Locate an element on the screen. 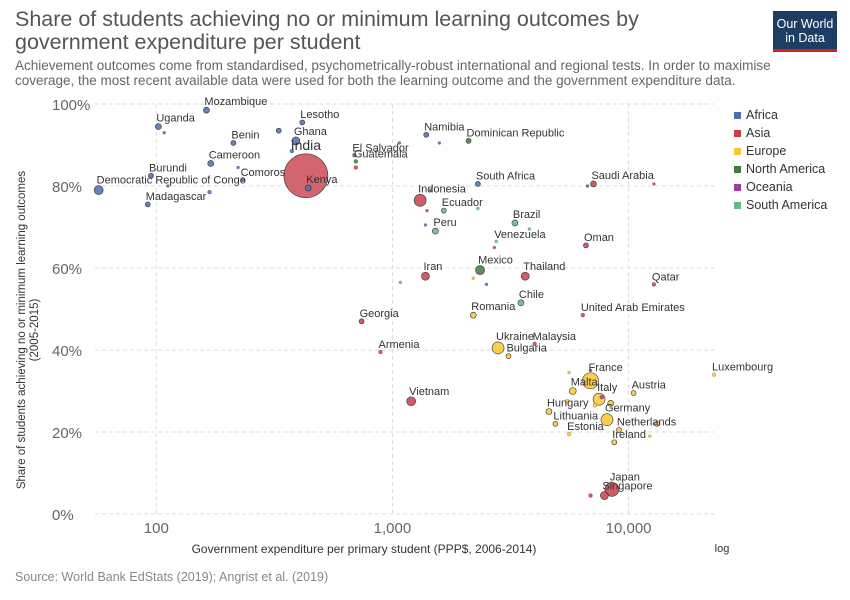  point-luxembourg is located at coordinates (714, 374).